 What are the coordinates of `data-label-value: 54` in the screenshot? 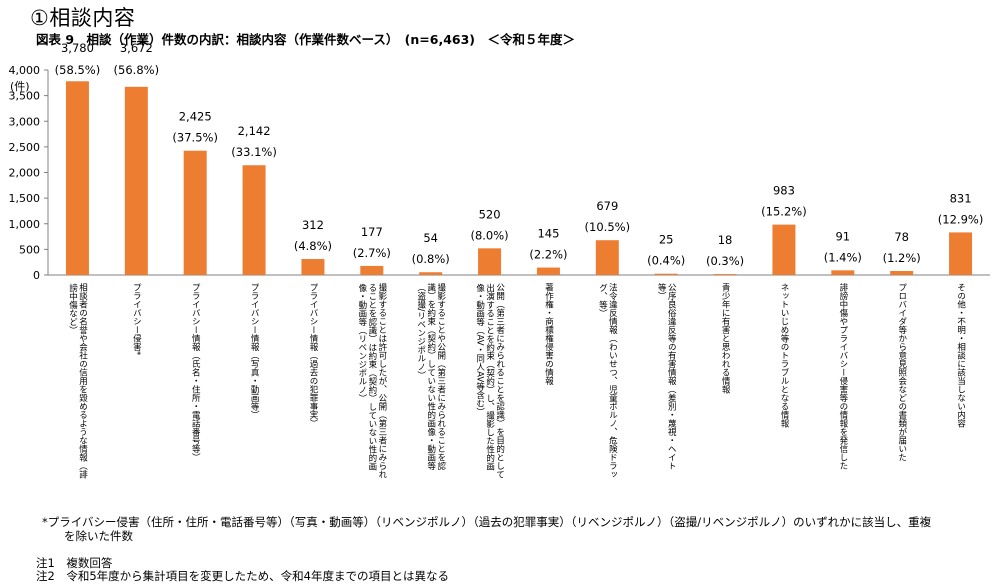 It's located at (430, 238).